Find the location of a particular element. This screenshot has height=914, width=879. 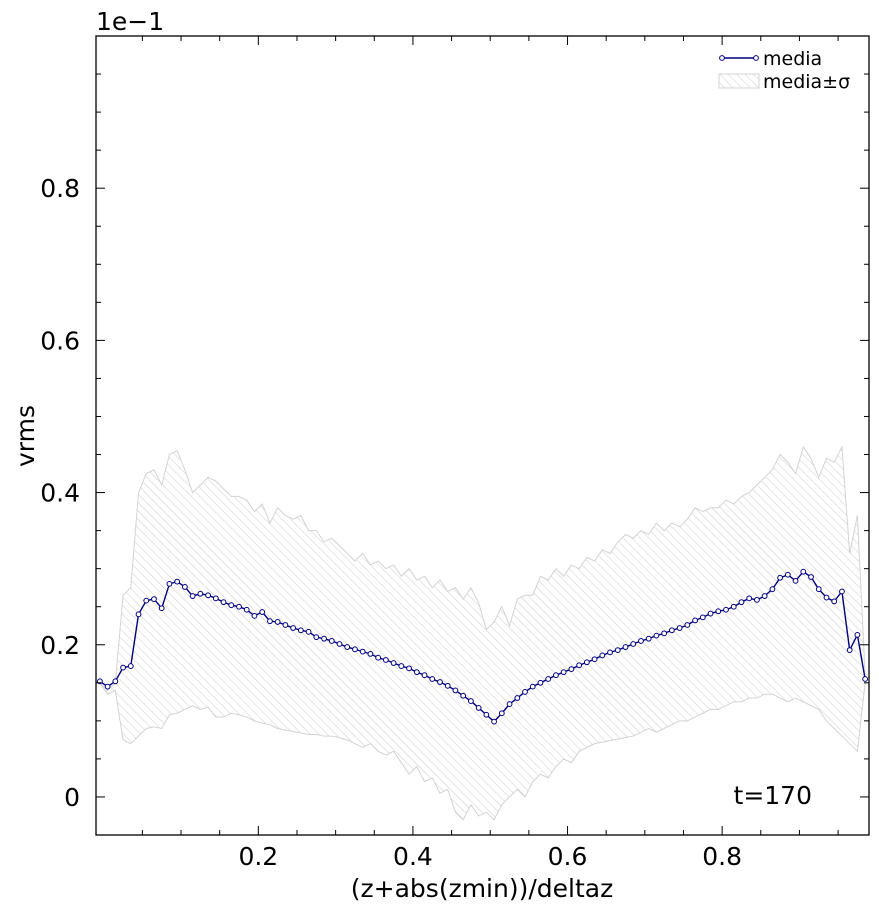

x-axis-label: (z+abs(zmin))/deltaz is located at coordinates (482, 888).